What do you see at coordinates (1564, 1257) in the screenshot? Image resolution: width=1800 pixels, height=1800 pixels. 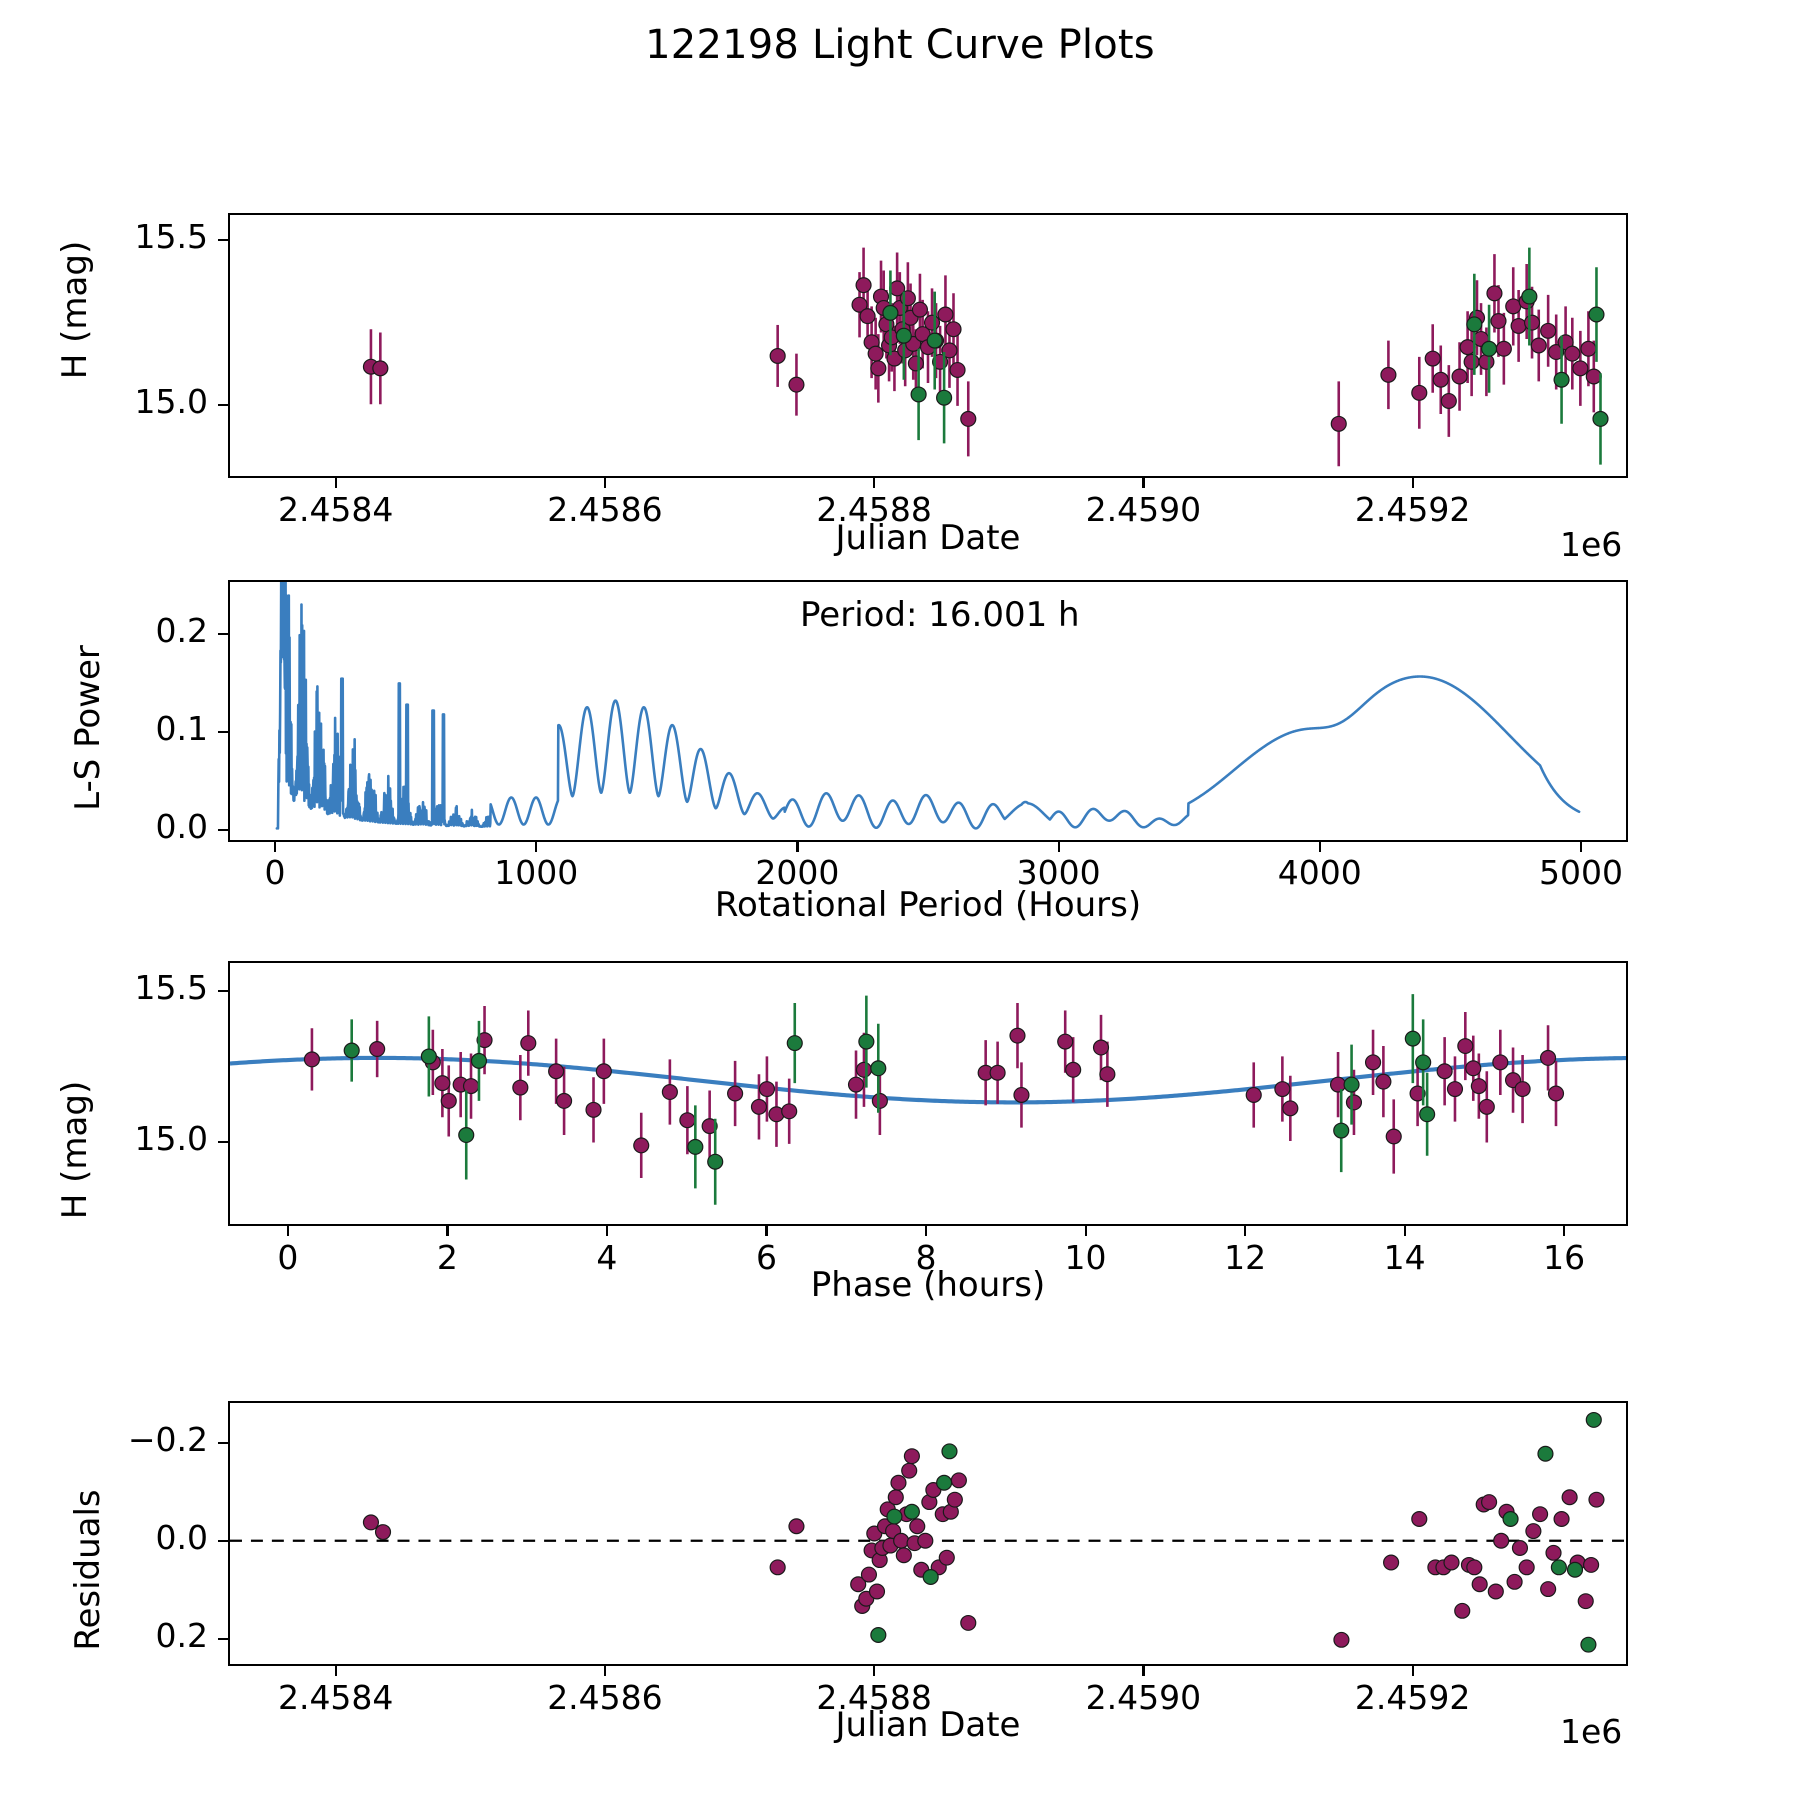 I see `xtick-label: 16` at bounding box center [1564, 1257].